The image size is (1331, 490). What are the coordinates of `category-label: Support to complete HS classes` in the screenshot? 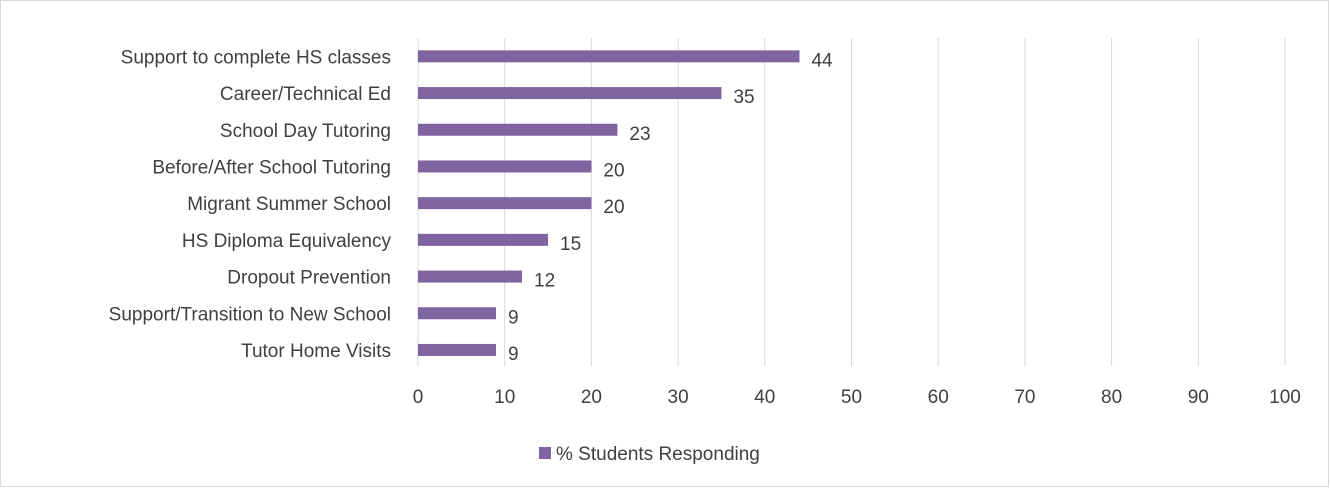 It's located at (256, 57).